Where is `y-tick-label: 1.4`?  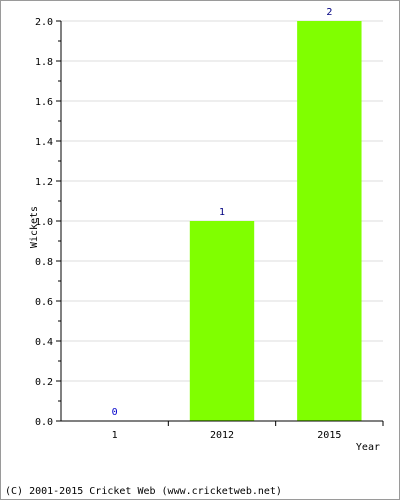 y-tick-label: 1.4 is located at coordinates (44, 142).